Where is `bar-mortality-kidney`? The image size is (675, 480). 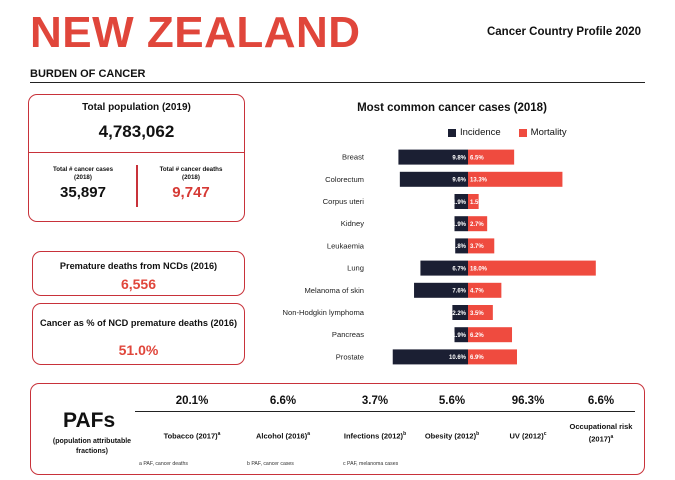
bar-mortality-kidney is located at coordinates (478, 224).